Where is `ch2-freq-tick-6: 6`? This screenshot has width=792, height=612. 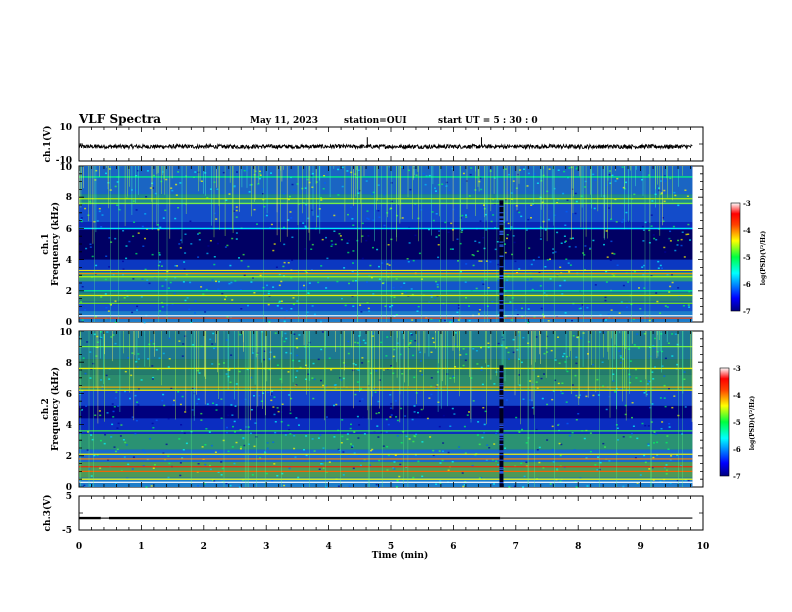 ch2-freq-tick-6: 6 is located at coordinates (69, 395).